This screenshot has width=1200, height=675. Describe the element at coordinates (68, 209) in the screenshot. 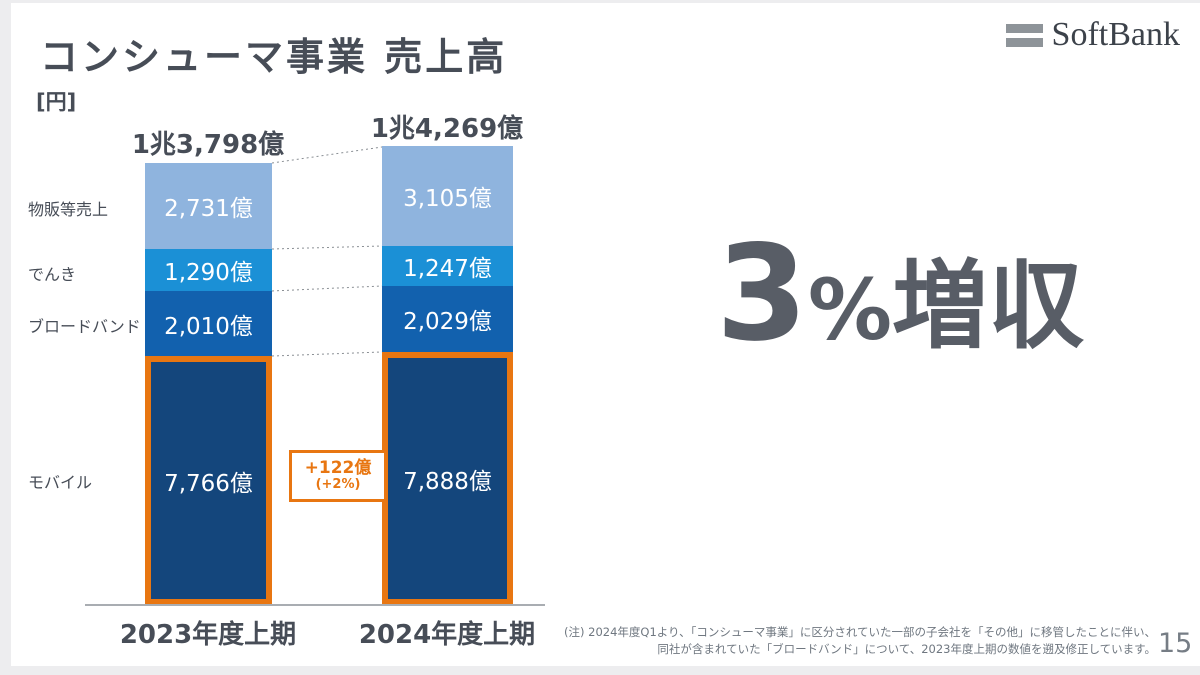

I see `legend-goods-sales: 物販等売上` at that location.